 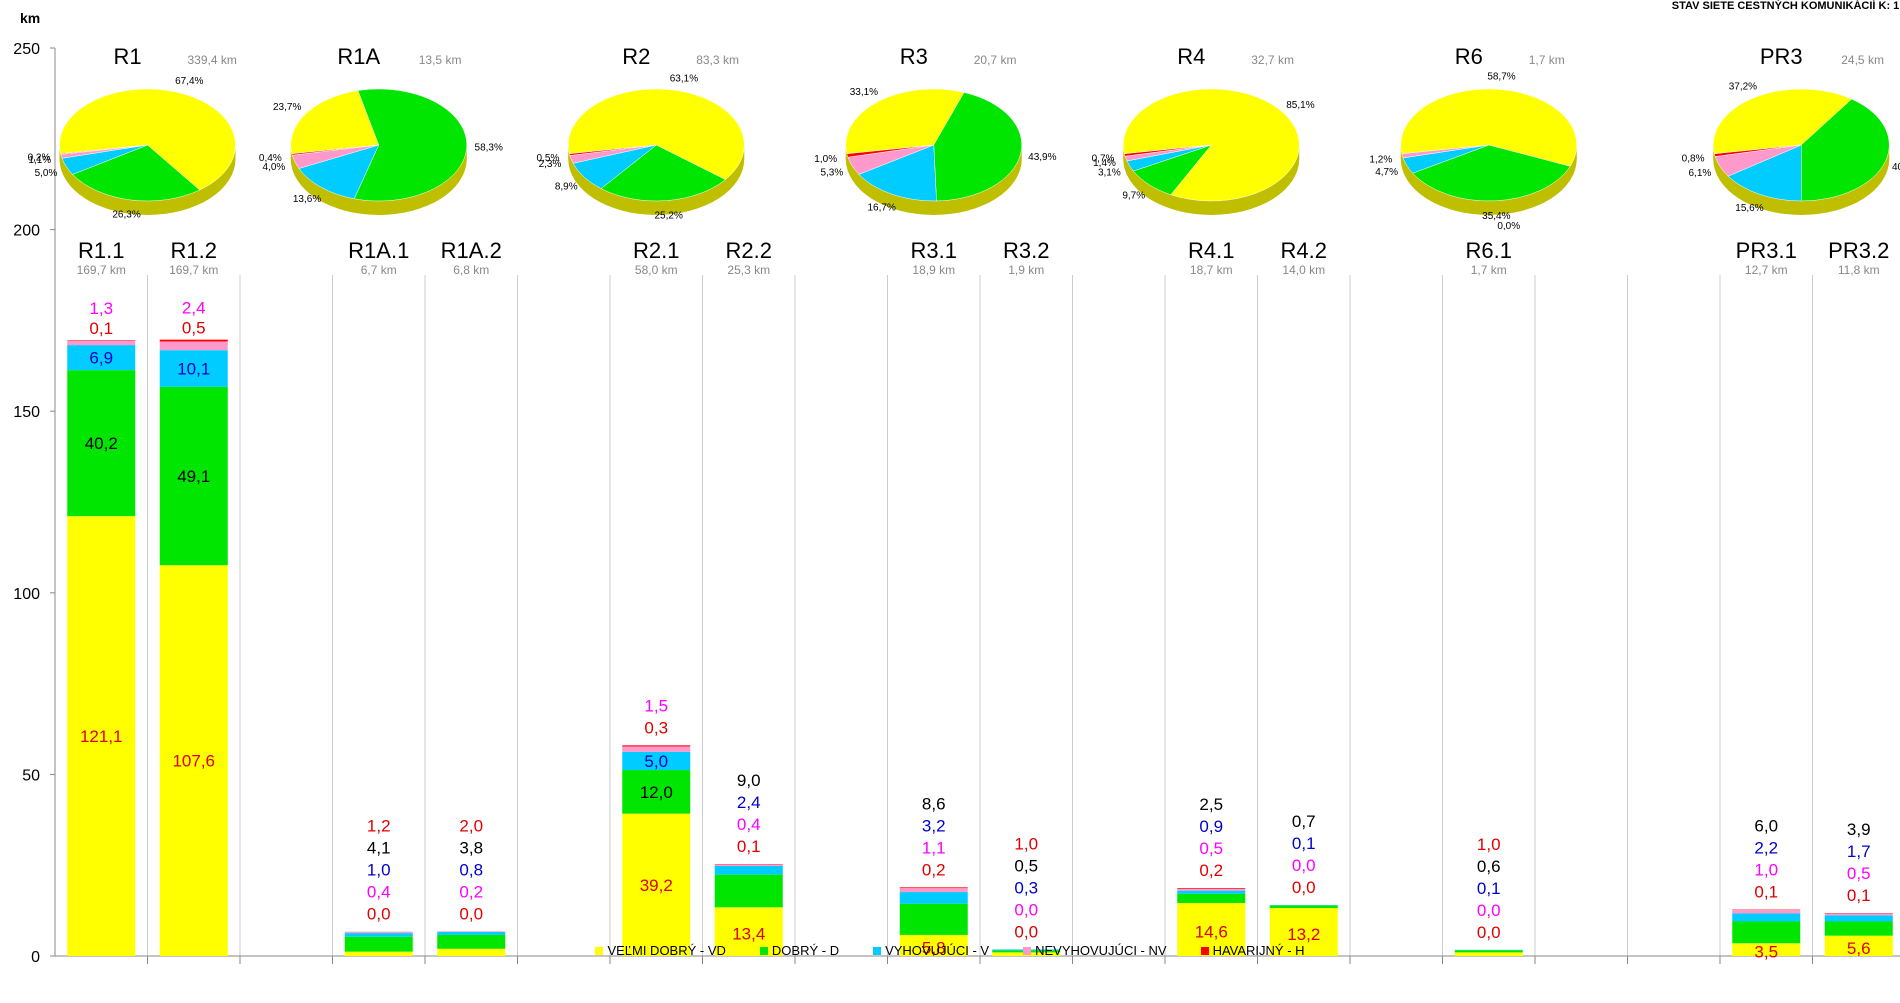 What do you see at coordinates (26, 412) in the screenshot?
I see `y-tick-label: 150` at bounding box center [26, 412].